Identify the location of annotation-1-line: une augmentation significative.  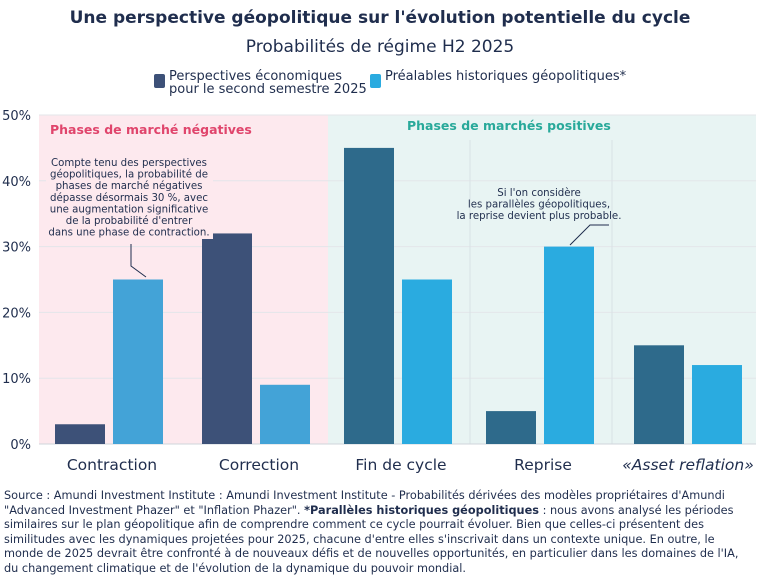
(129, 209).